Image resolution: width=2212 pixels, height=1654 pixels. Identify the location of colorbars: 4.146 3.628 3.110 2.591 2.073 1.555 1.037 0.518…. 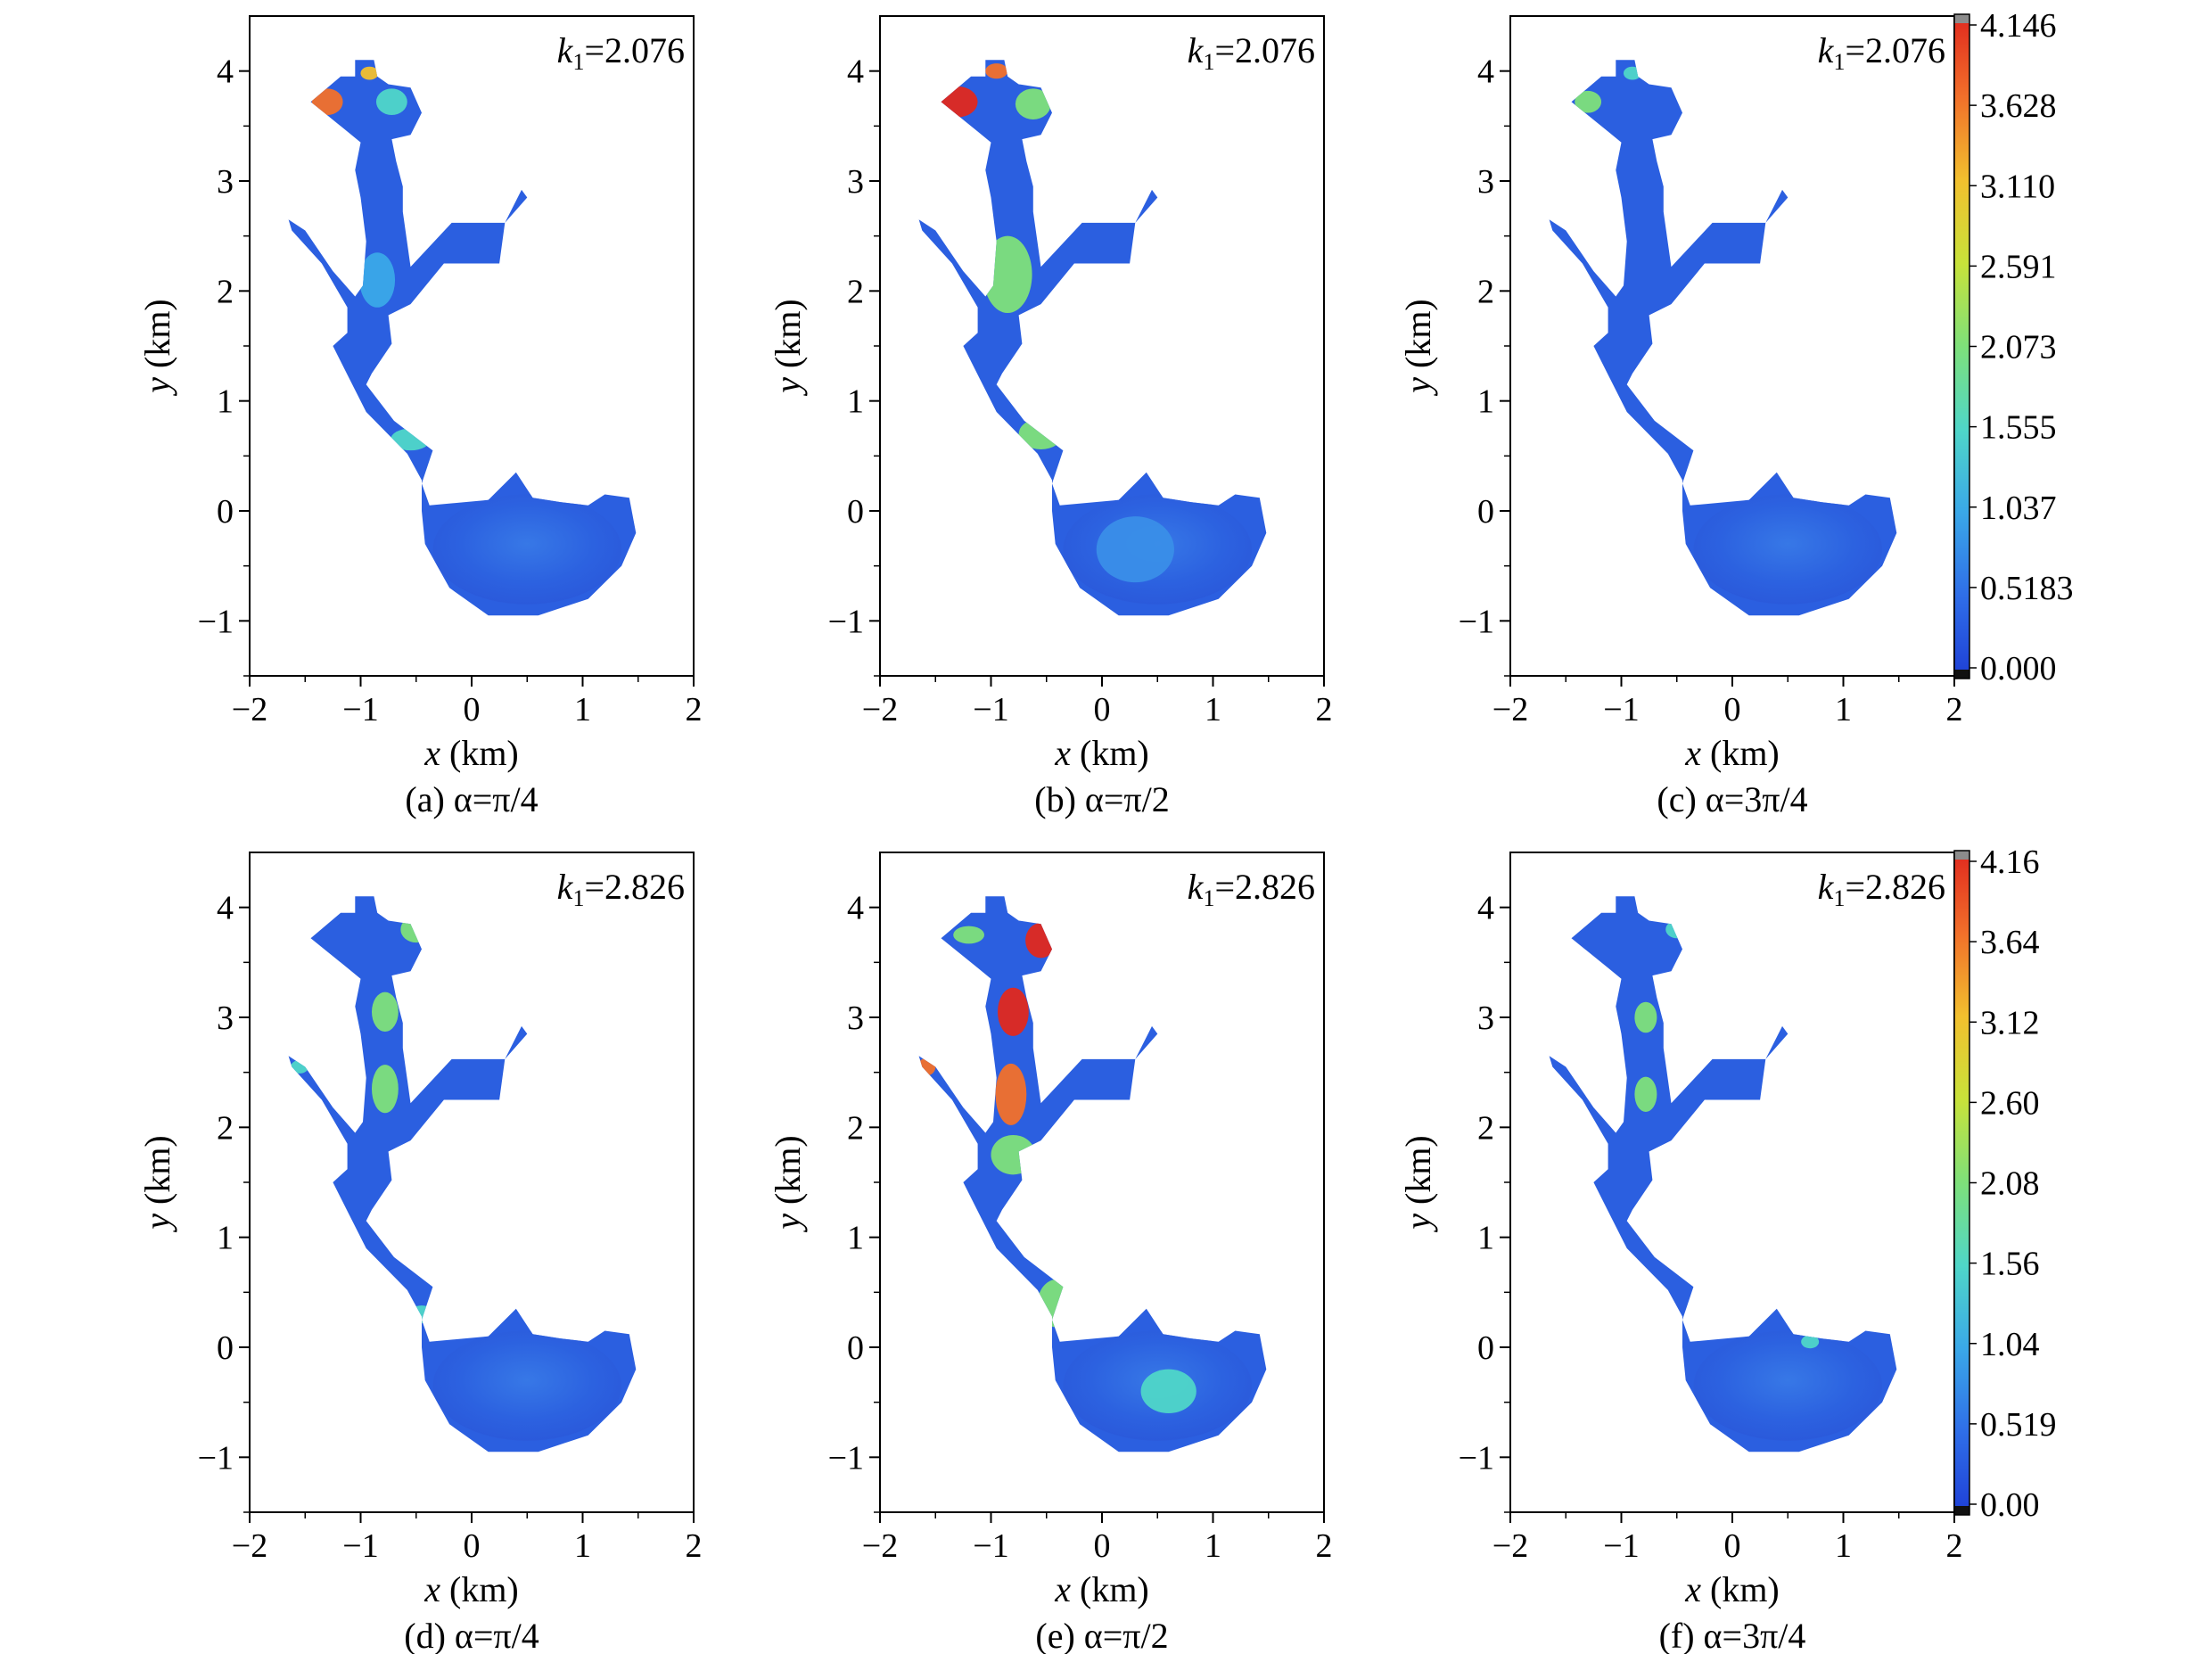
(2013, 765).